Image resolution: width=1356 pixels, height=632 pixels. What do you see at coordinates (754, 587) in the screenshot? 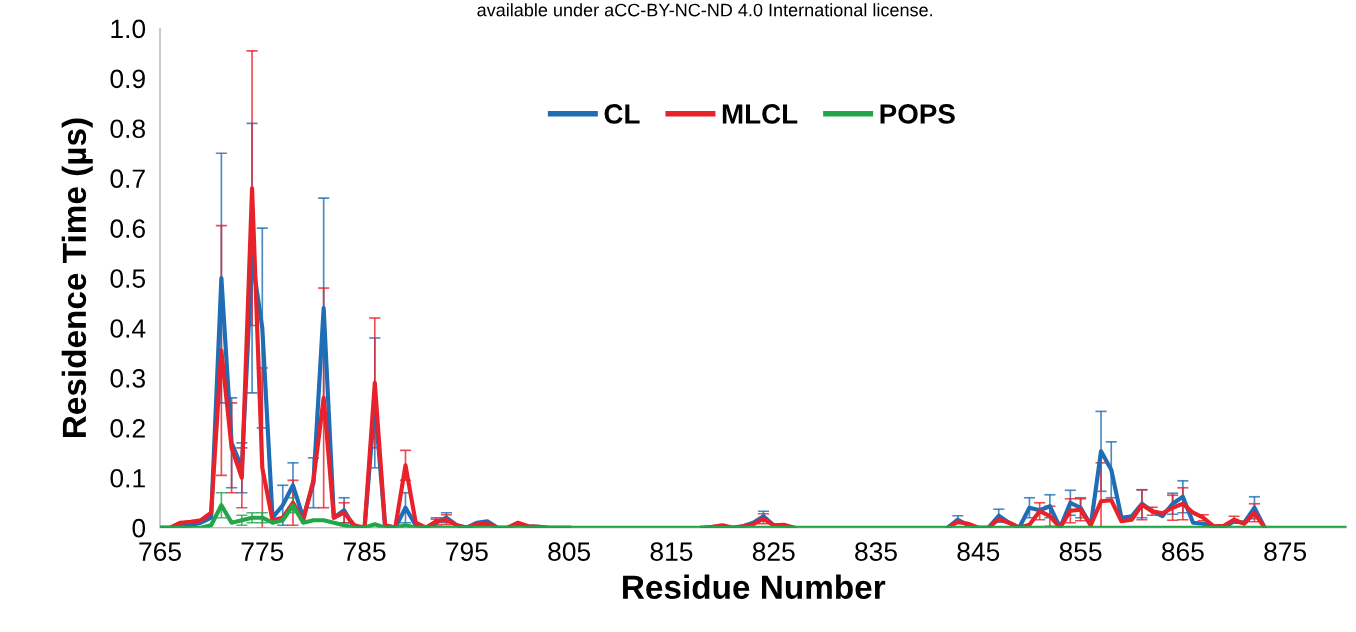
I see `x-axis-title: Residue Number` at bounding box center [754, 587].